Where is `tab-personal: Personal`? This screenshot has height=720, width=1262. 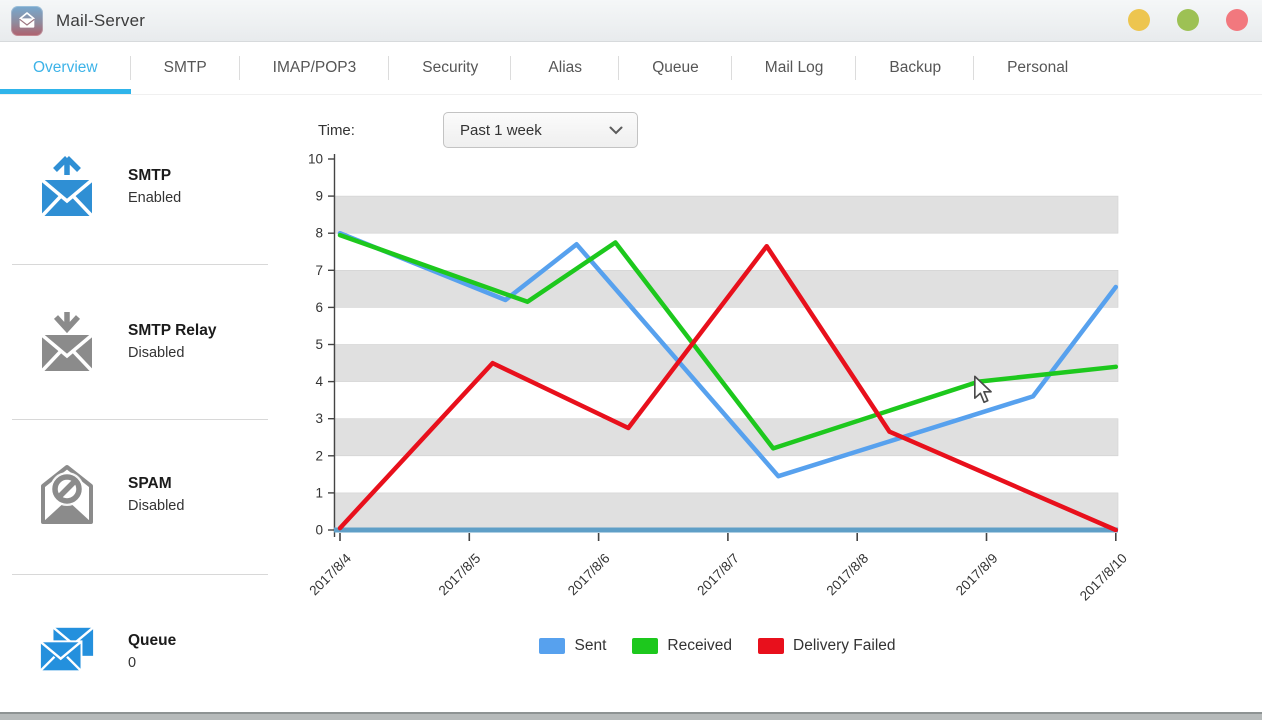
tab-personal: Personal is located at coordinates (1037, 68).